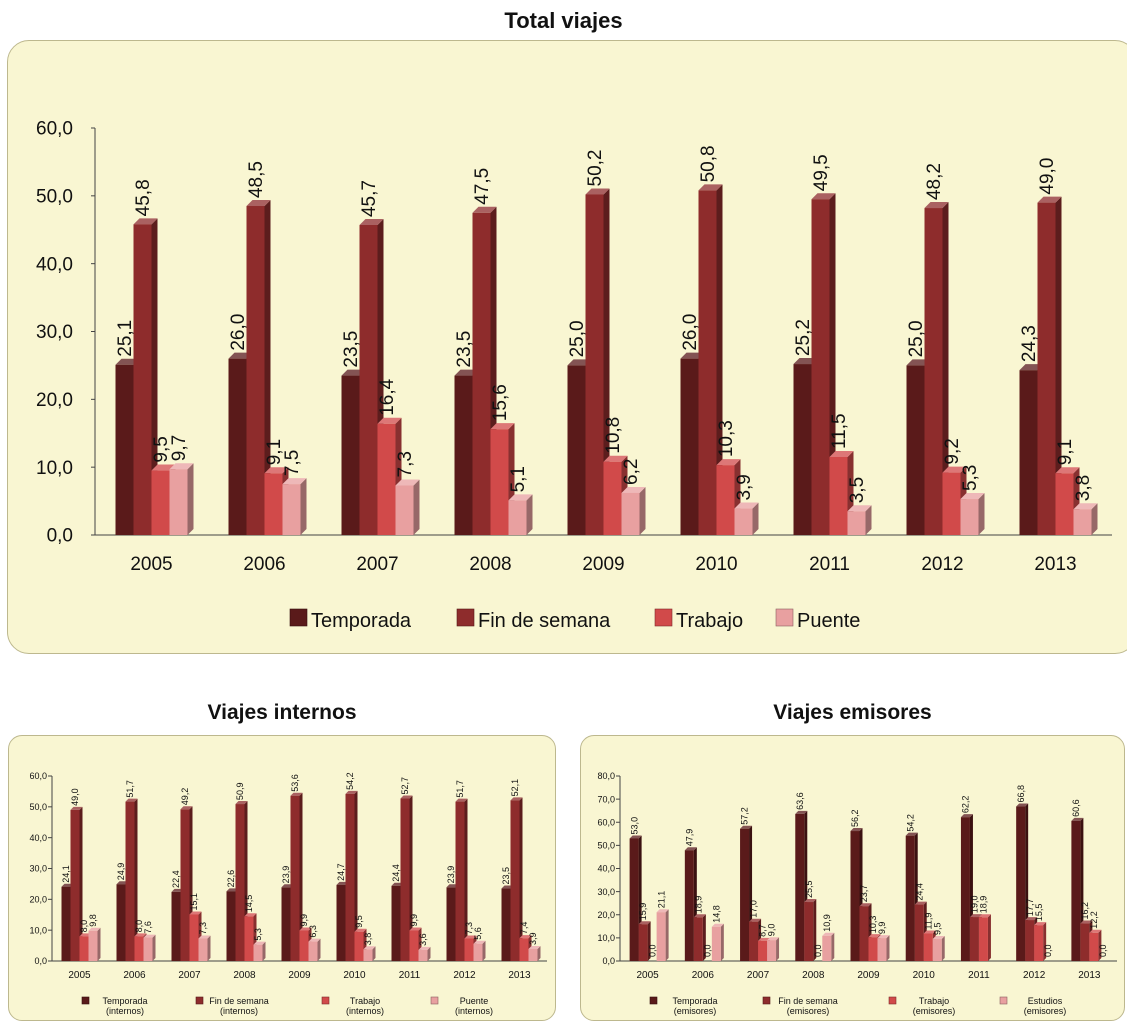  What do you see at coordinates (772, 930) in the screenshot?
I see `data-label: 9,0` at bounding box center [772, 930].